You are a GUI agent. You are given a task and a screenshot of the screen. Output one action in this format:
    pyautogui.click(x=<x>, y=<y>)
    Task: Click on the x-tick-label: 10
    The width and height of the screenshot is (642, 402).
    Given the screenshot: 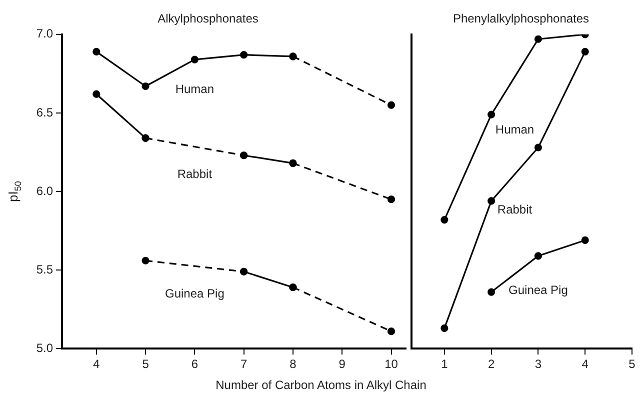 What is the action you would take?
    pyautogui.click(x=391, y=364)
    